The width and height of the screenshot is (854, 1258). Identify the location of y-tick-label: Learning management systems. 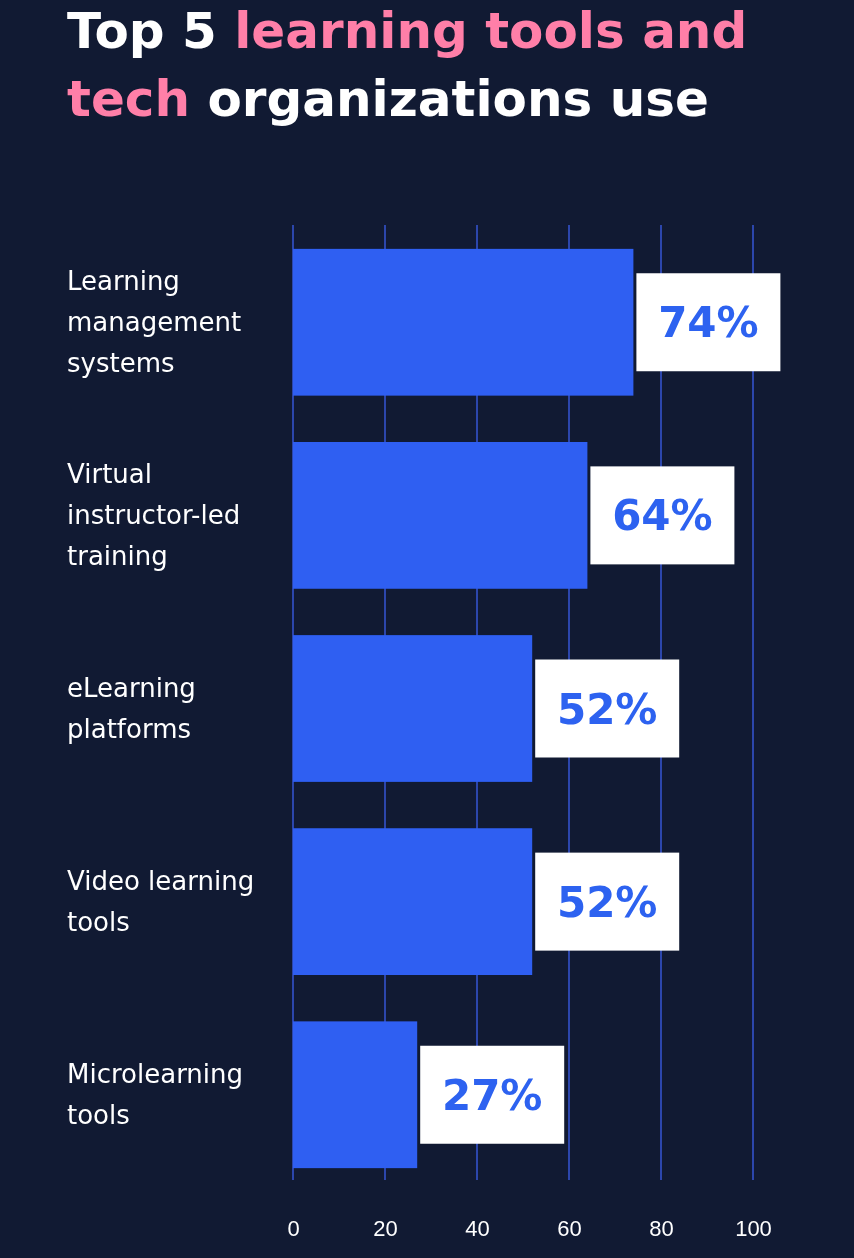
(154, 322).